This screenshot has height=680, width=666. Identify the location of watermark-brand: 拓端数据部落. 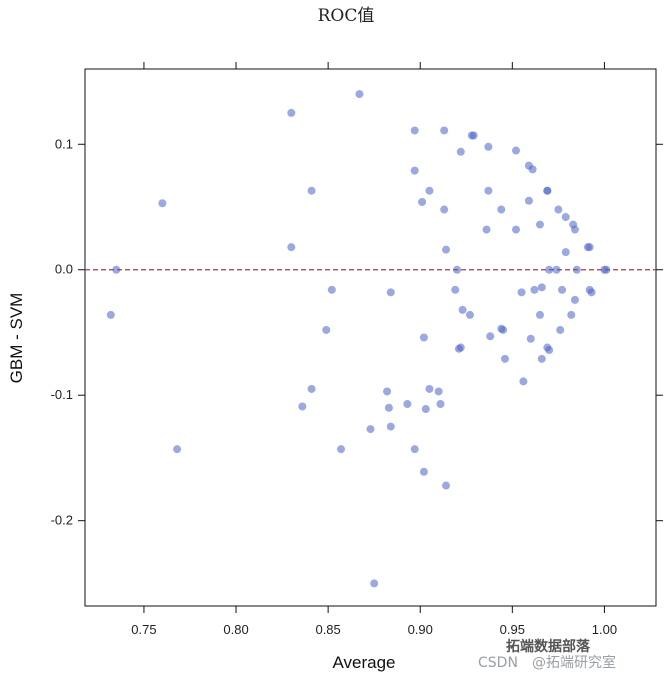
(548, 646).